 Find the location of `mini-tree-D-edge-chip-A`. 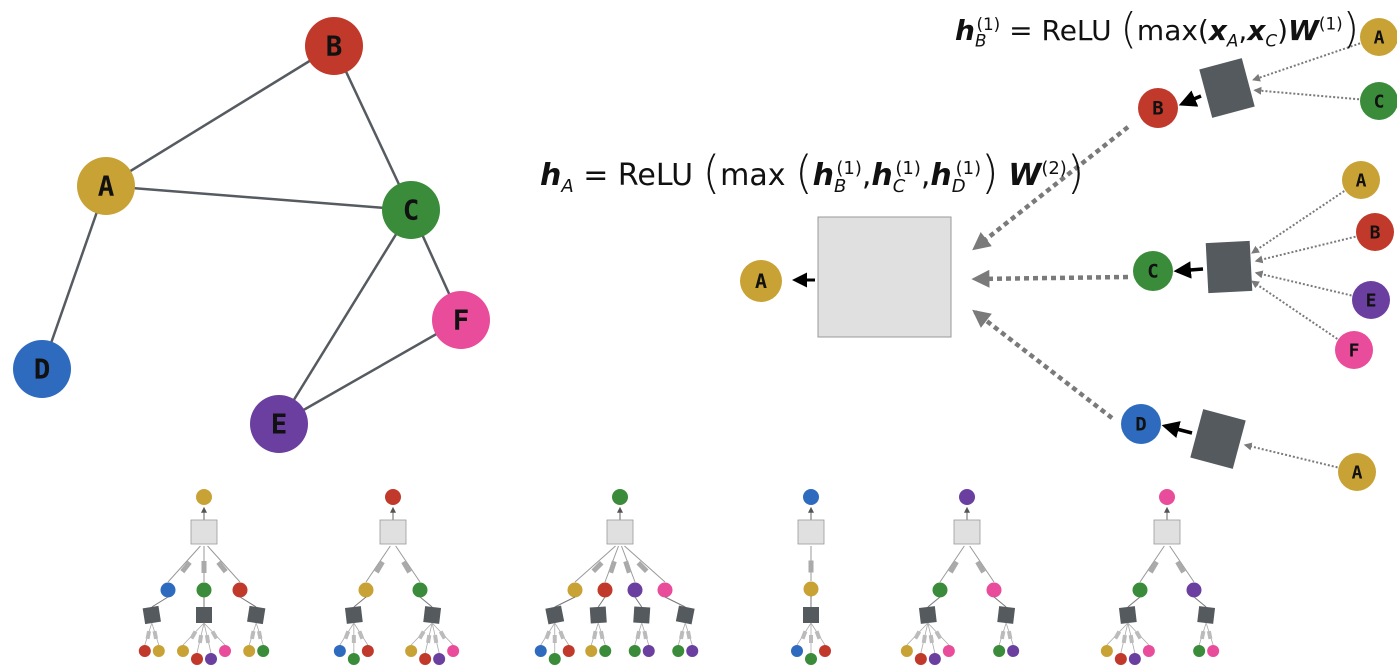

mini-tree-D-edge-chip-A is located at coordinates (811, 566).